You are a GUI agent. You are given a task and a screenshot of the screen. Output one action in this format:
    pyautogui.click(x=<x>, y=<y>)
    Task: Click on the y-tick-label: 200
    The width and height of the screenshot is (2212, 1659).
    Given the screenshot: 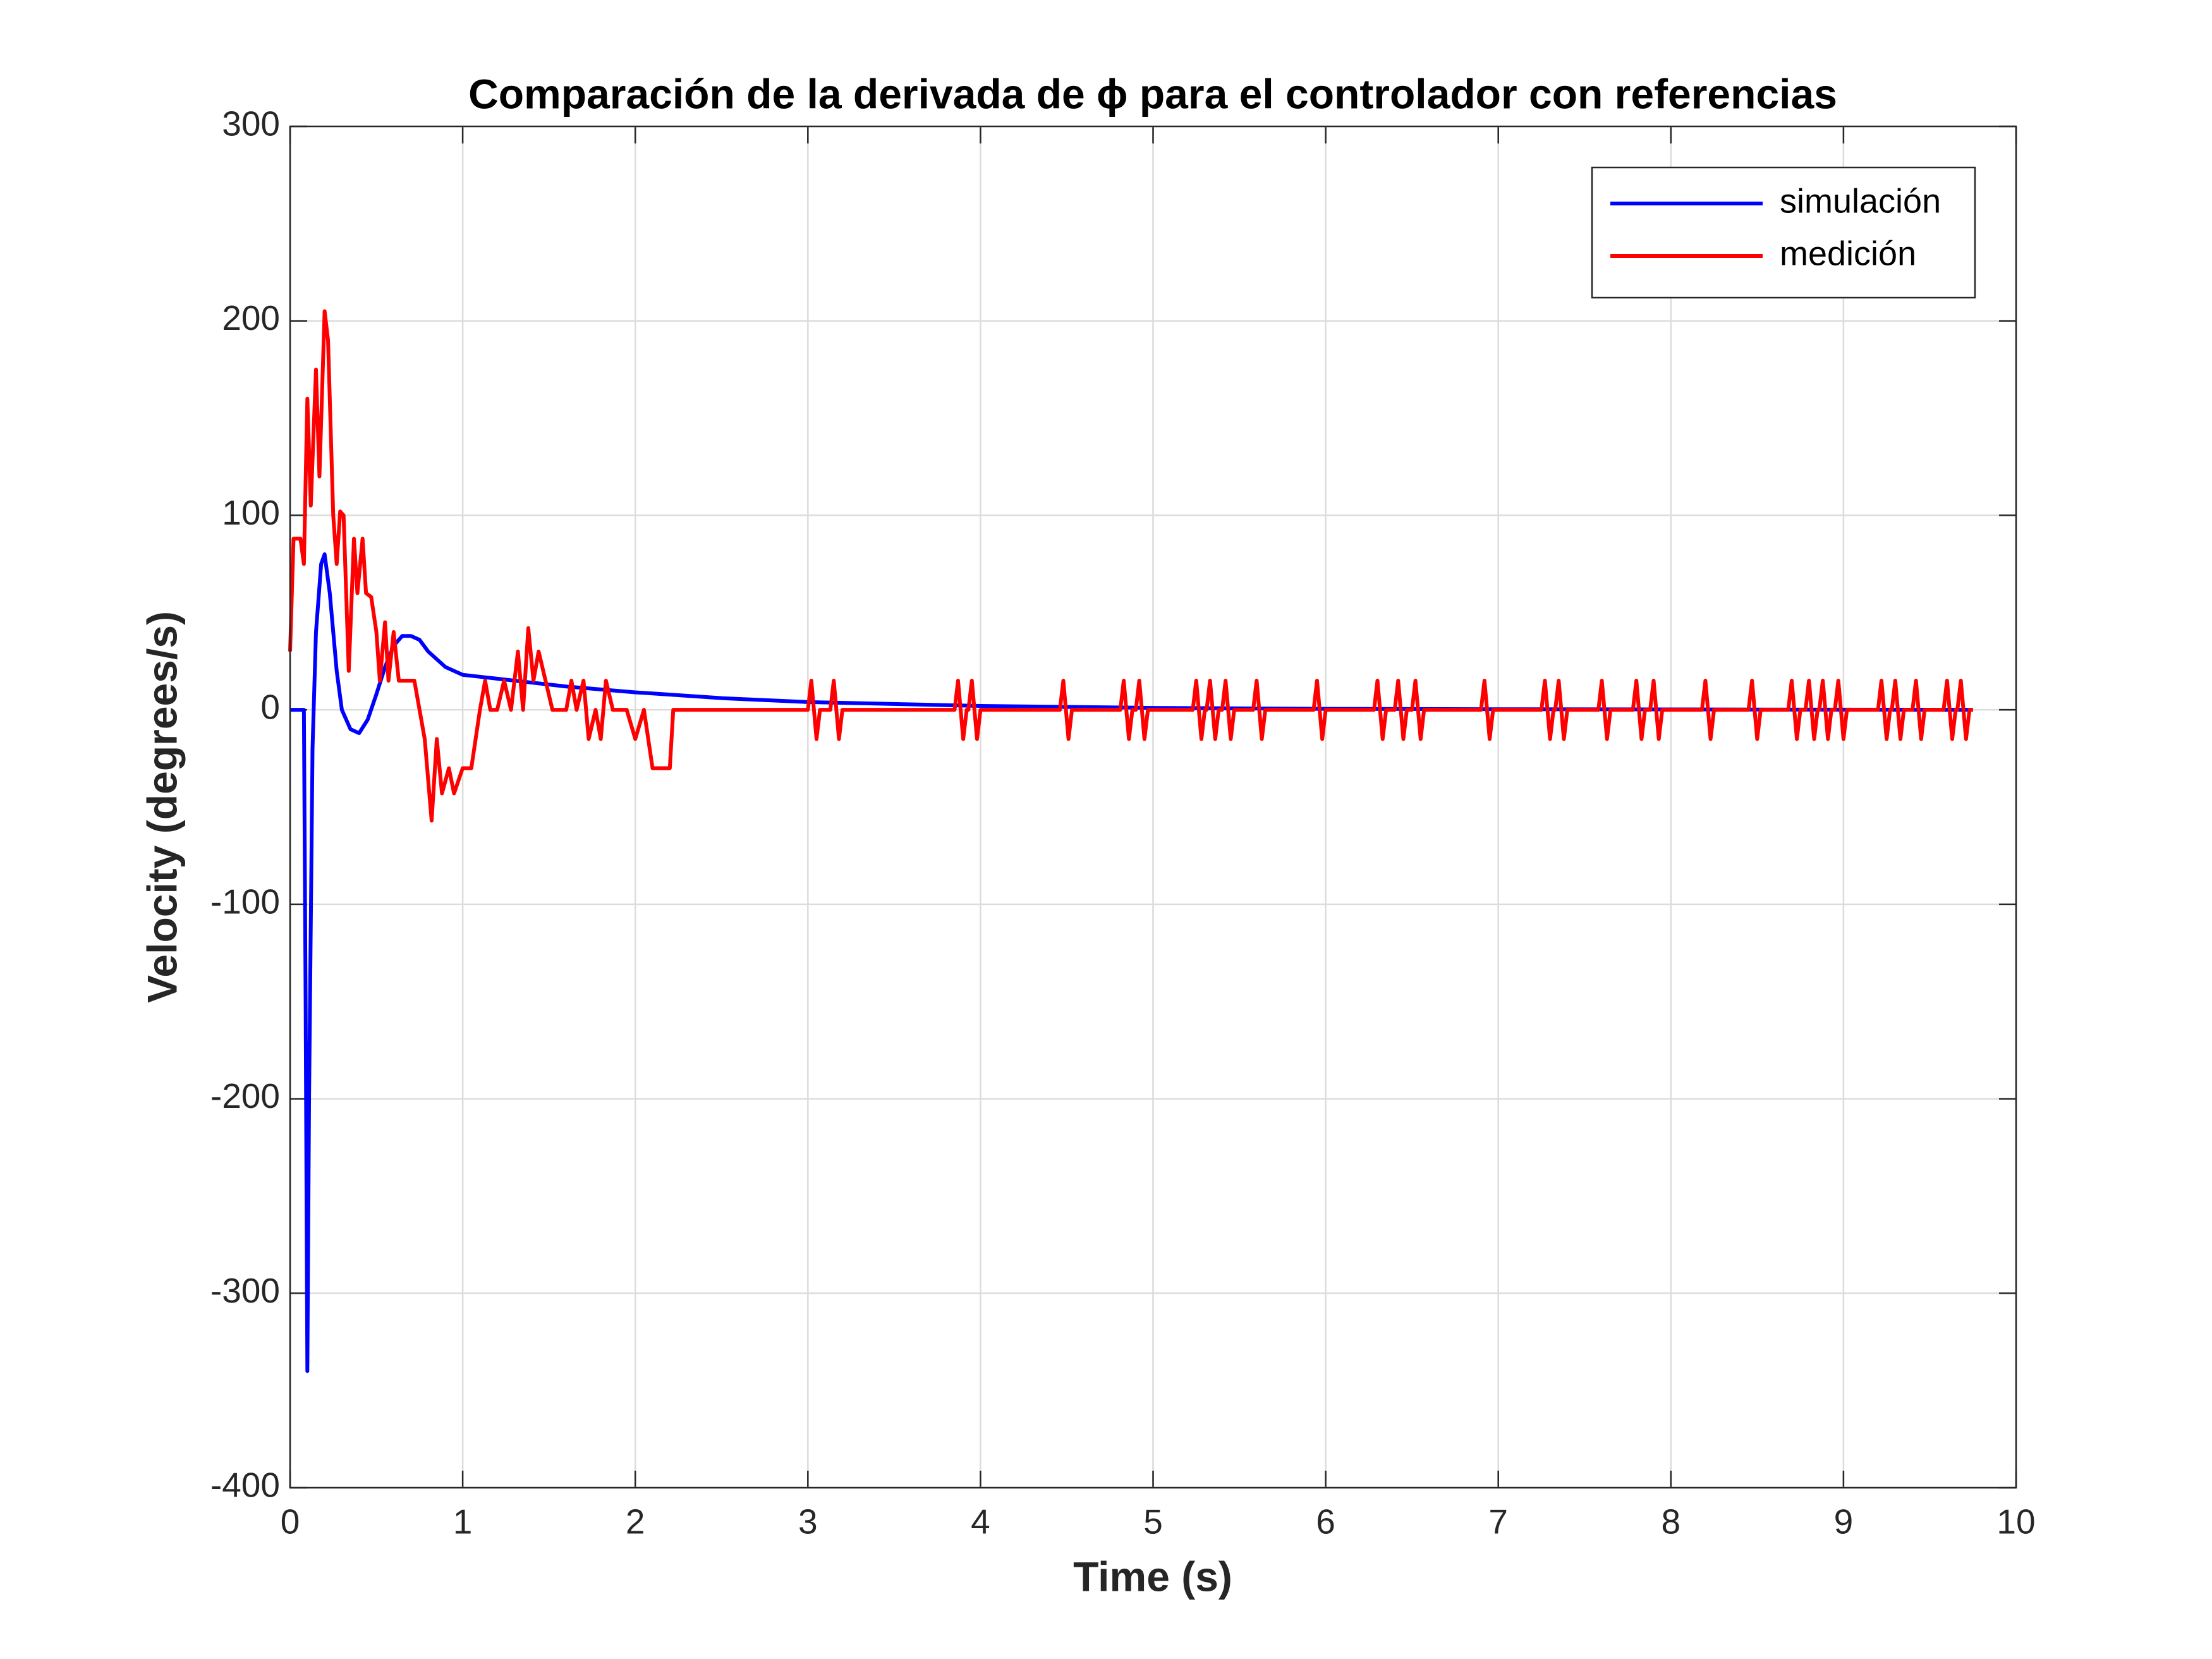 What is the action you would take?
    pyautogui.click(x=251, y=317)
    